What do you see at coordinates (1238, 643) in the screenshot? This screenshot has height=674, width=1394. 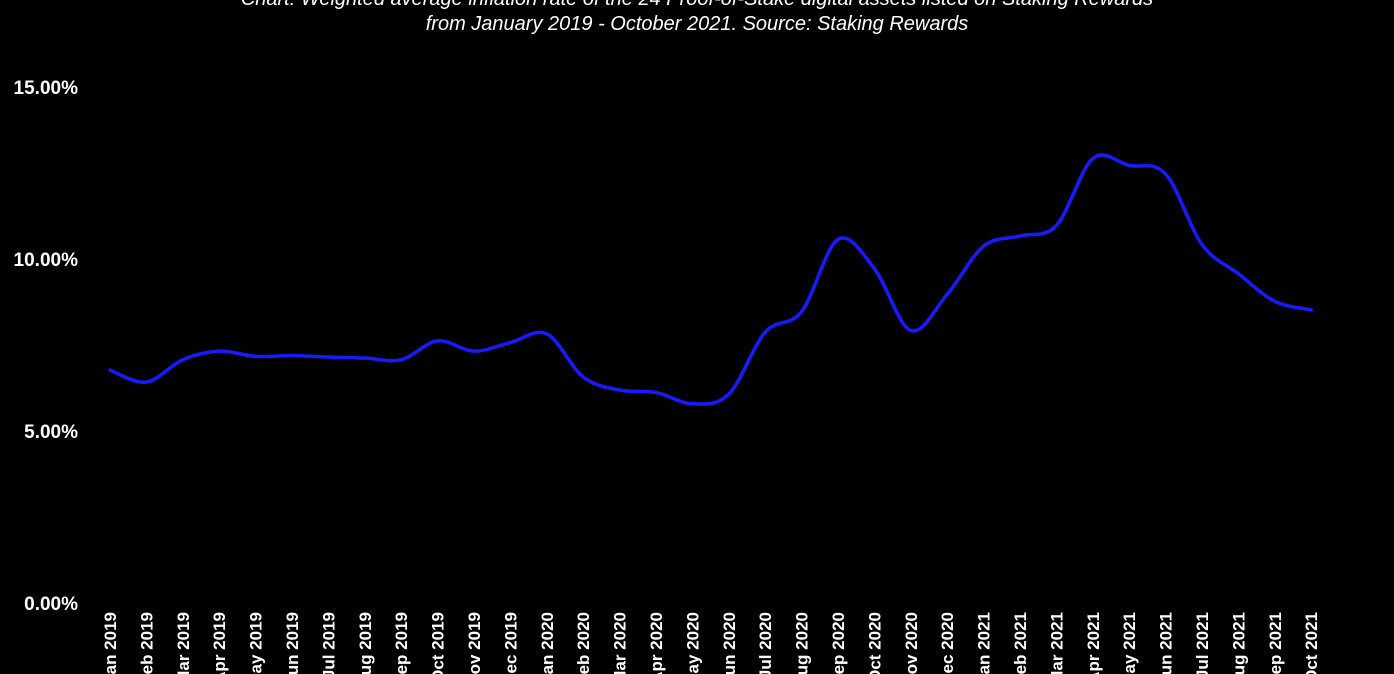 I see `x-tick-label: Aug 2021` at bounding box center [1238, 643].